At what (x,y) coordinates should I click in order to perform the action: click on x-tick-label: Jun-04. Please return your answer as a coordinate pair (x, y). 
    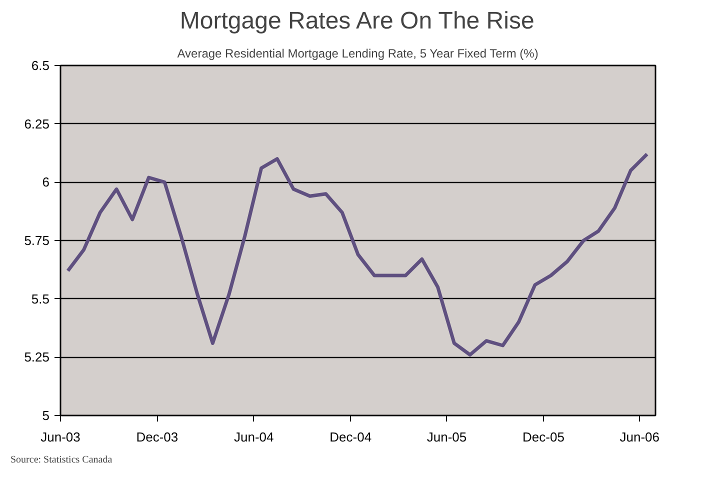
    Looking at the image, I should click on (254, 437).